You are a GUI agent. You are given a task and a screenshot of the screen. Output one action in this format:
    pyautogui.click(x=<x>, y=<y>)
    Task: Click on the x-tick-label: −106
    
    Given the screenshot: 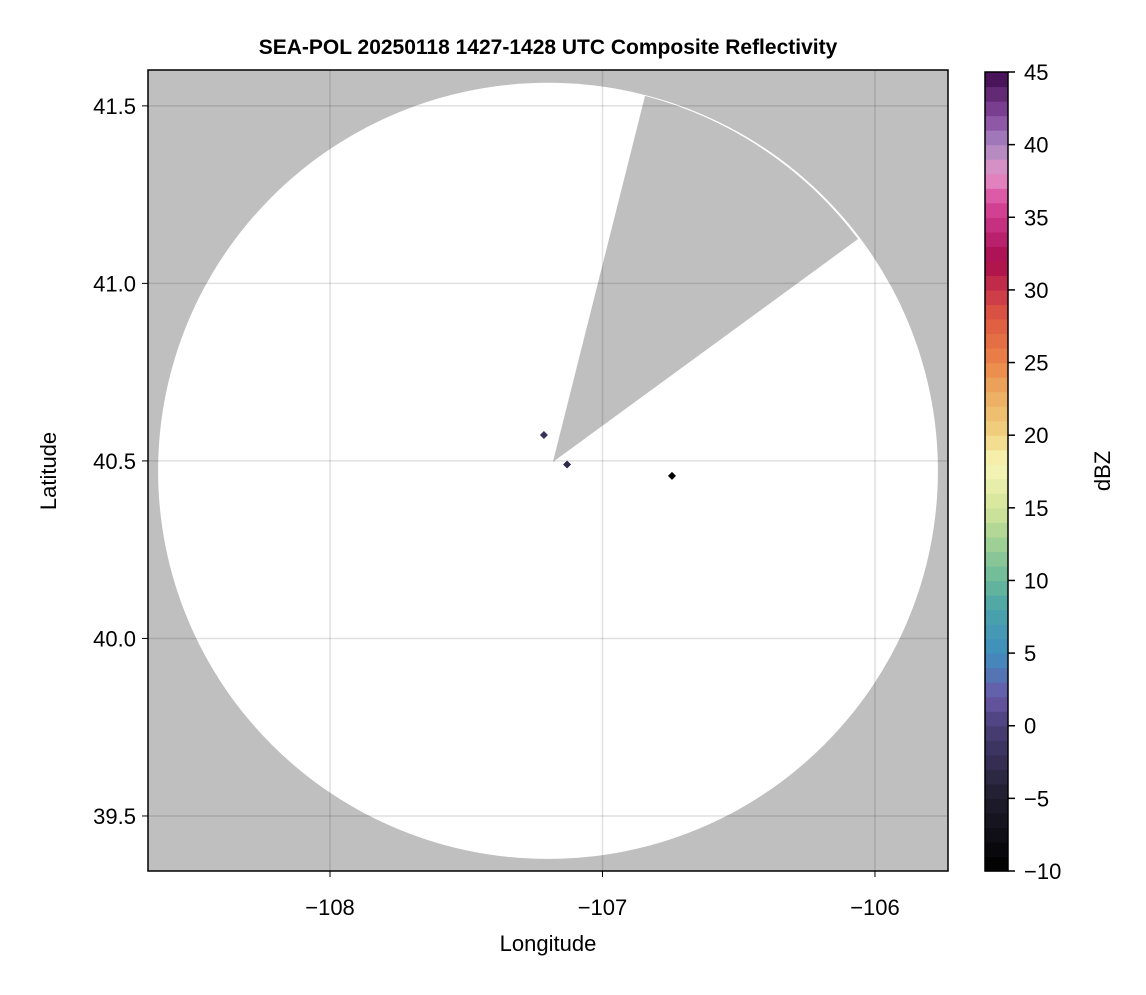 What is the action you would take?
    pyautogui.click(x=875, y=907)
    